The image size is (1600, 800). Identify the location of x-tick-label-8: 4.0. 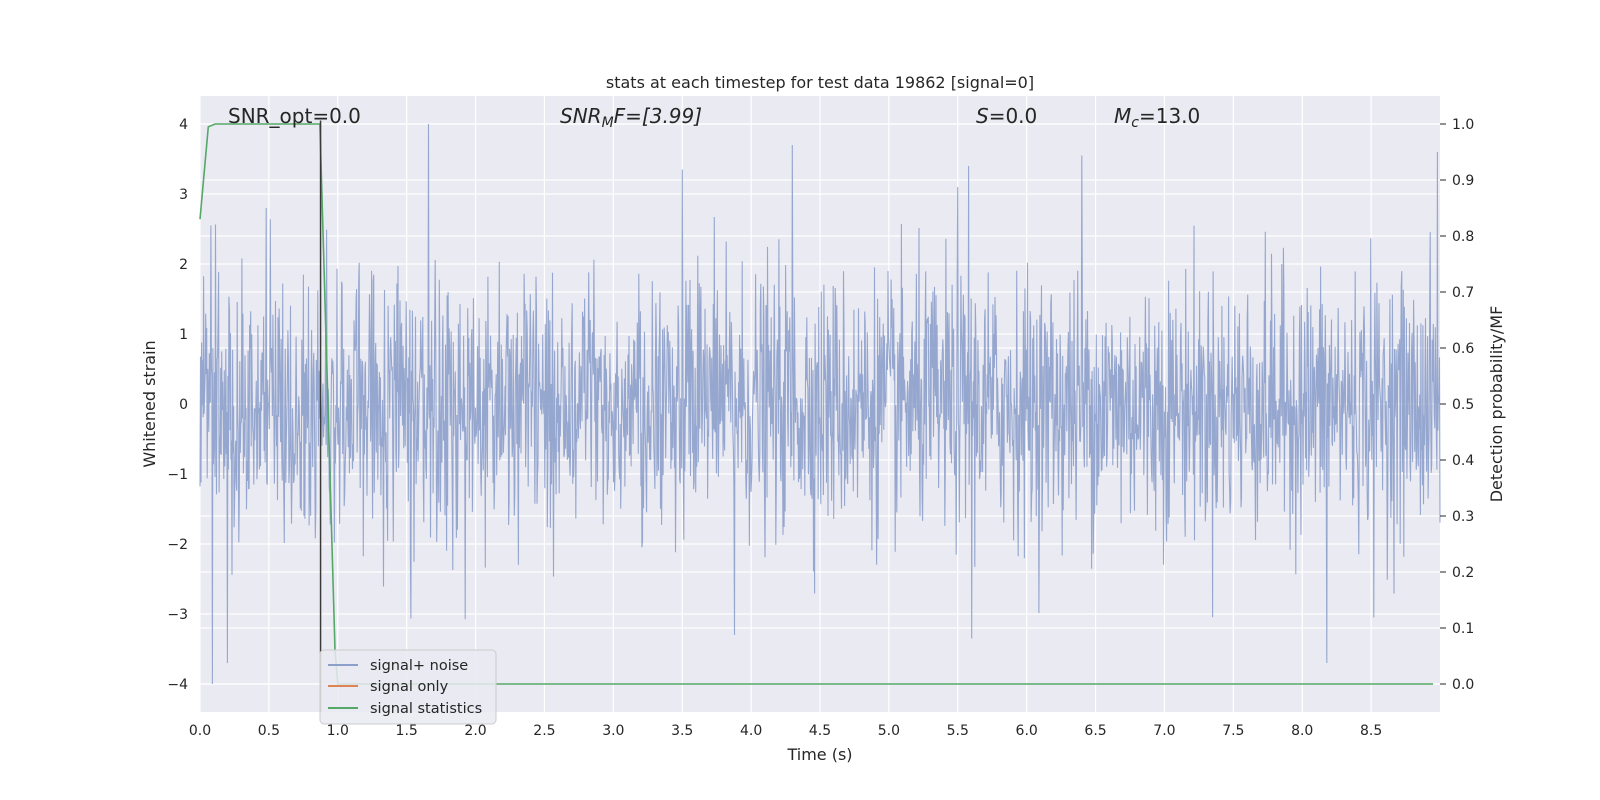
(751, 731).